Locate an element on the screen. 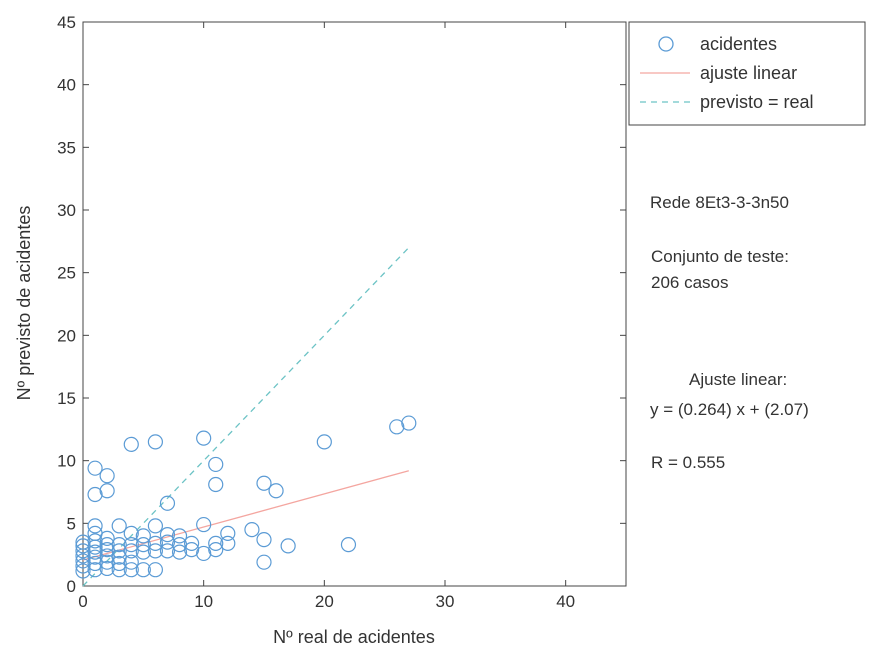  legend-label-acidentes: acidentes is located at coordinates (738, 44).